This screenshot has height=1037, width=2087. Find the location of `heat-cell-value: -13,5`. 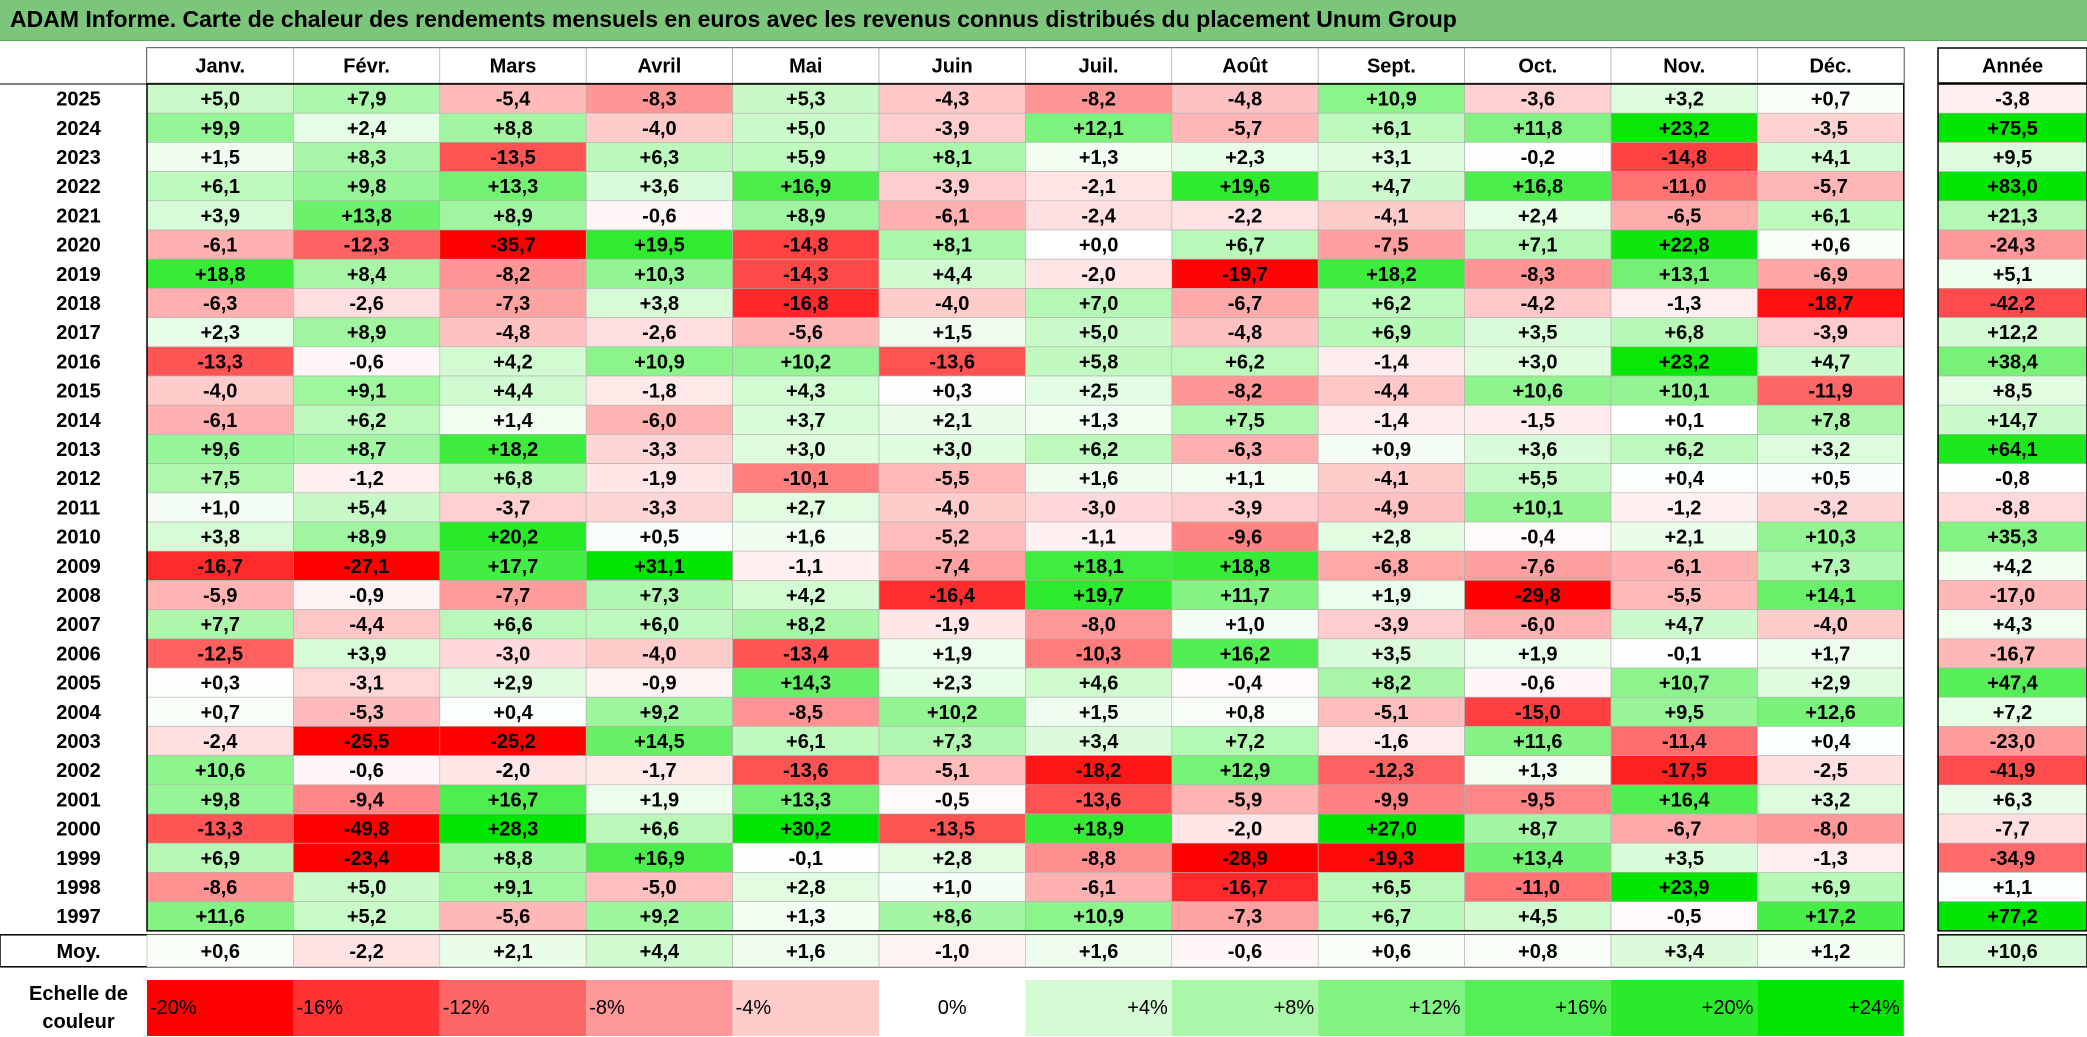

heat-cell-value: -13,5 is located at coordinates (952, 830).